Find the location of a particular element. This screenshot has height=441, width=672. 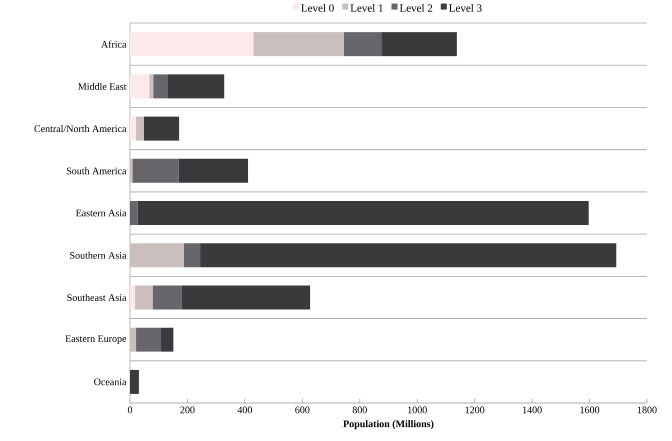

x-tick-label: 0 is located at coordinates (130, 410).